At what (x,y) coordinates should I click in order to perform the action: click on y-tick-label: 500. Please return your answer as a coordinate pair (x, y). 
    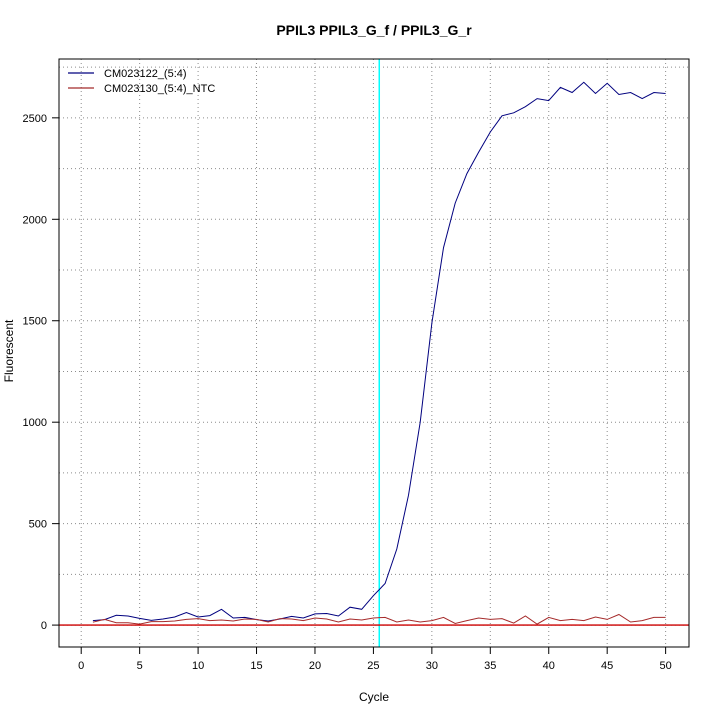
    Looking at the image, I should click on (38, 525).